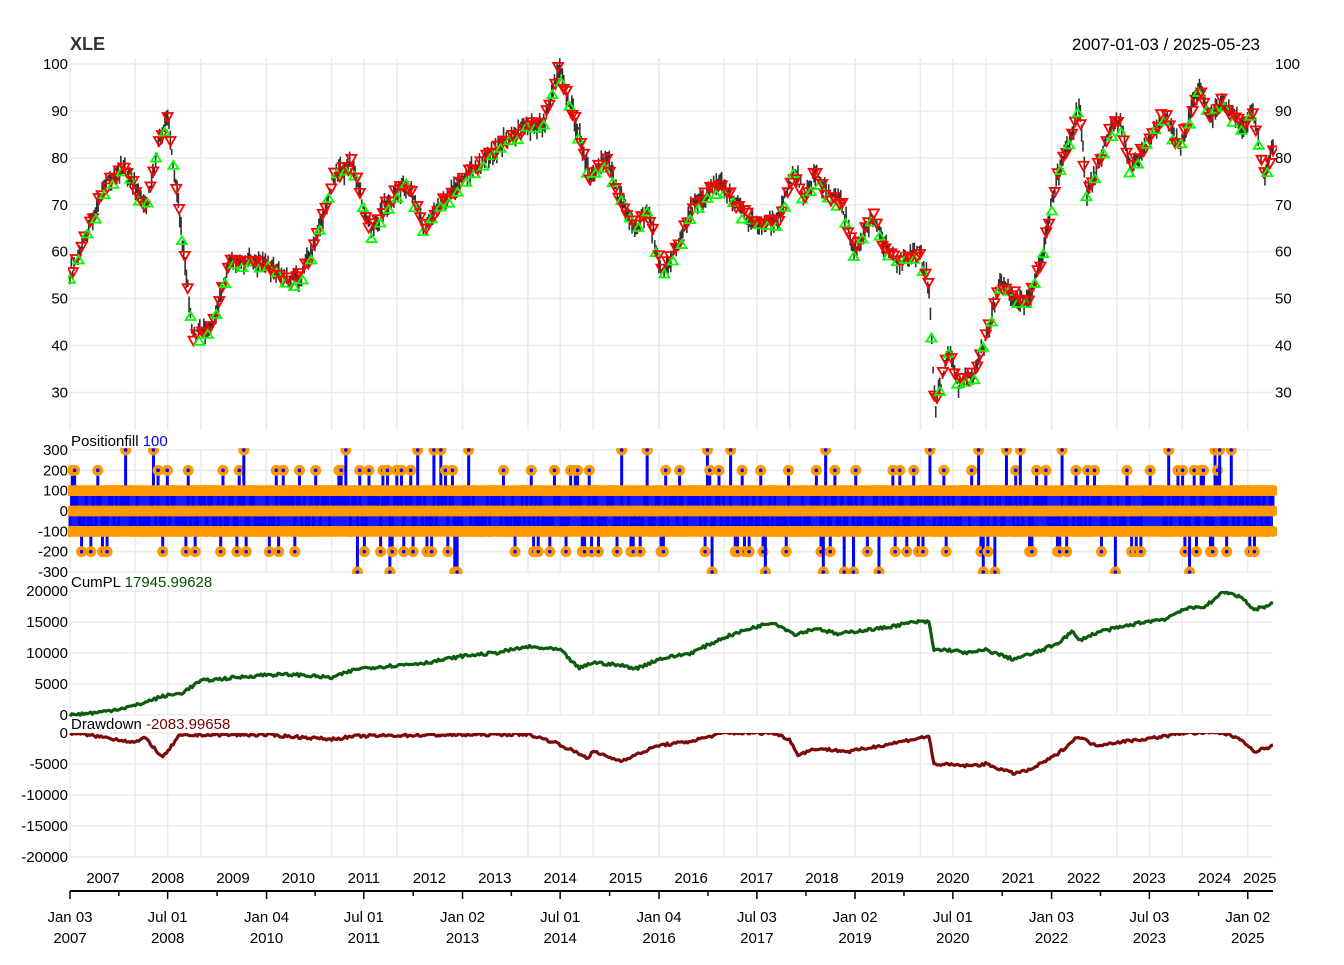  Describe the element at coordinates (756, 878) in the screenshot. I see `year-label: 2017` at that location.